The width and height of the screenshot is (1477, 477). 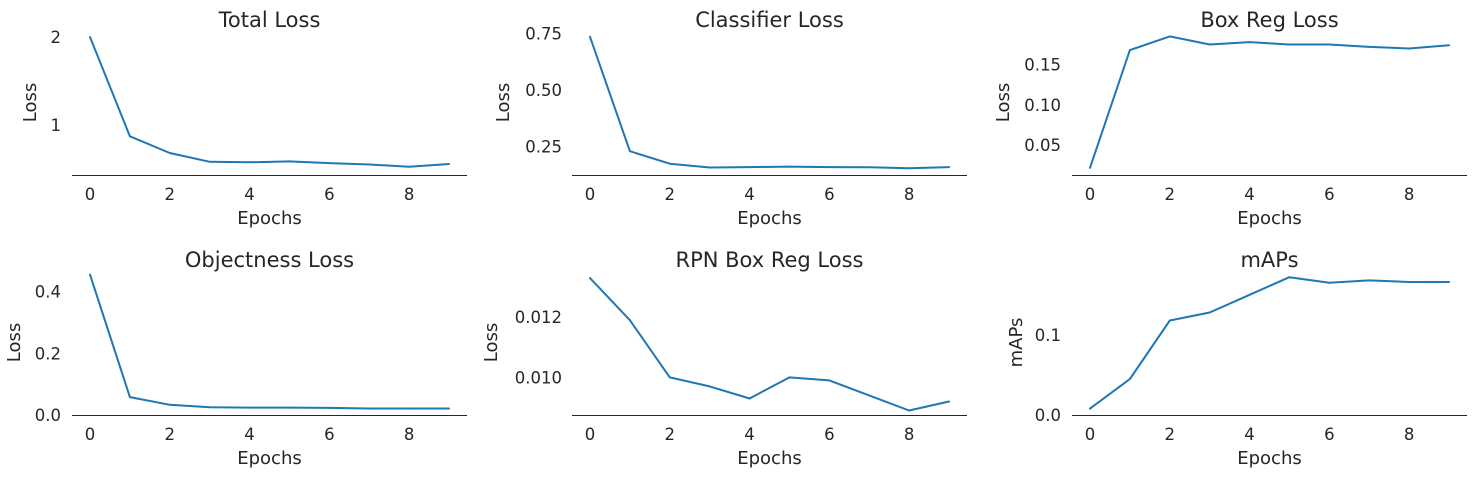 I want to click on subplot-6: mAPs 0 2 4 6 8 0.0 0.1 Epochs mAPs, so click(x=1236, y=358).